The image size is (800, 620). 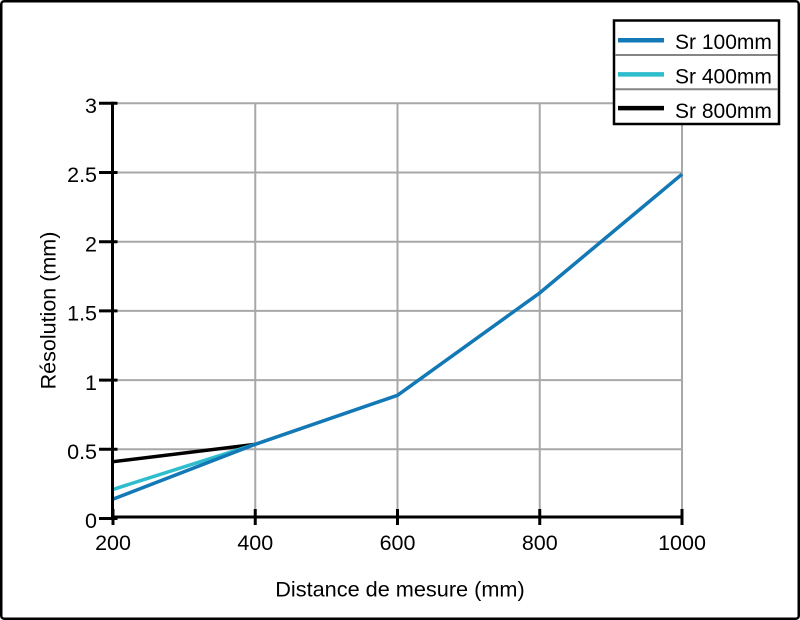 I want to click on svg-text: Résolution (mm), so click(x=49, y=311).